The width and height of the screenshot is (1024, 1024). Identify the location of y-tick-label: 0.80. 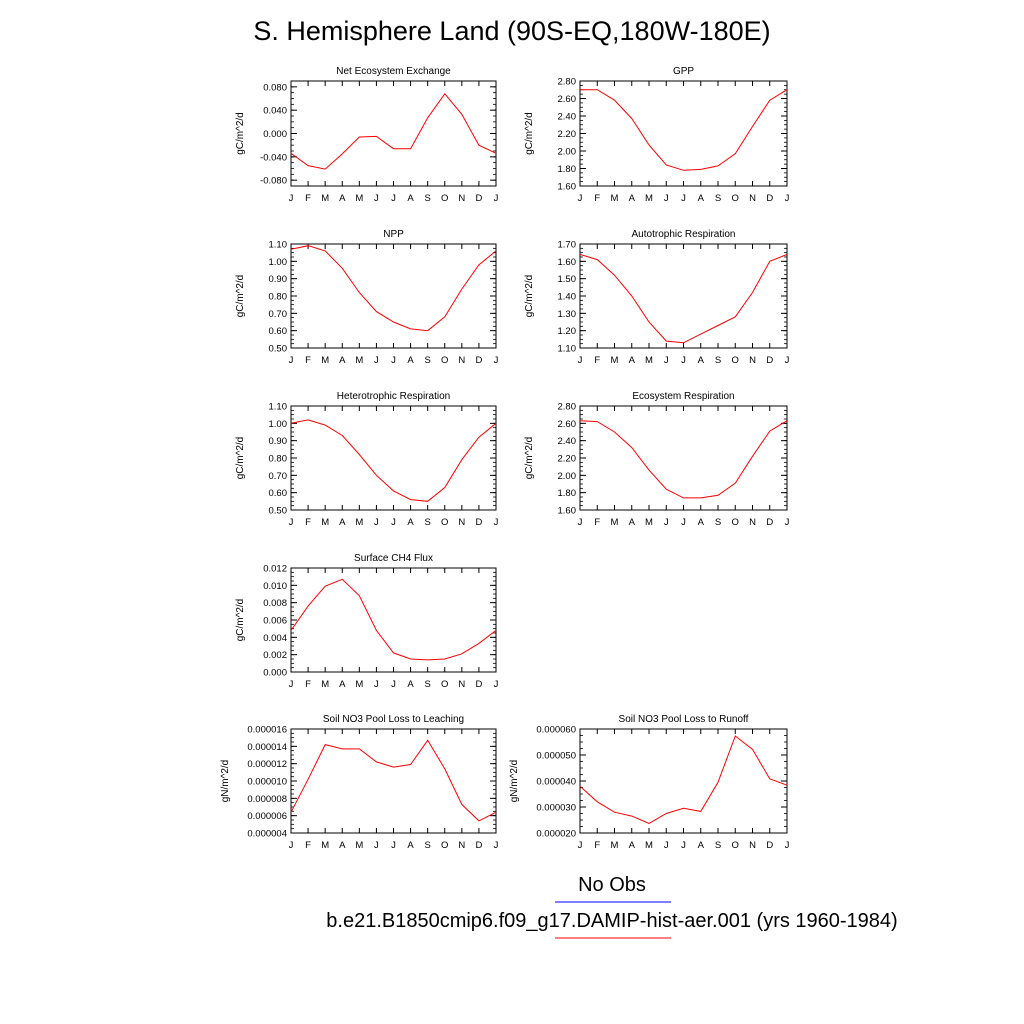
(278, 297).